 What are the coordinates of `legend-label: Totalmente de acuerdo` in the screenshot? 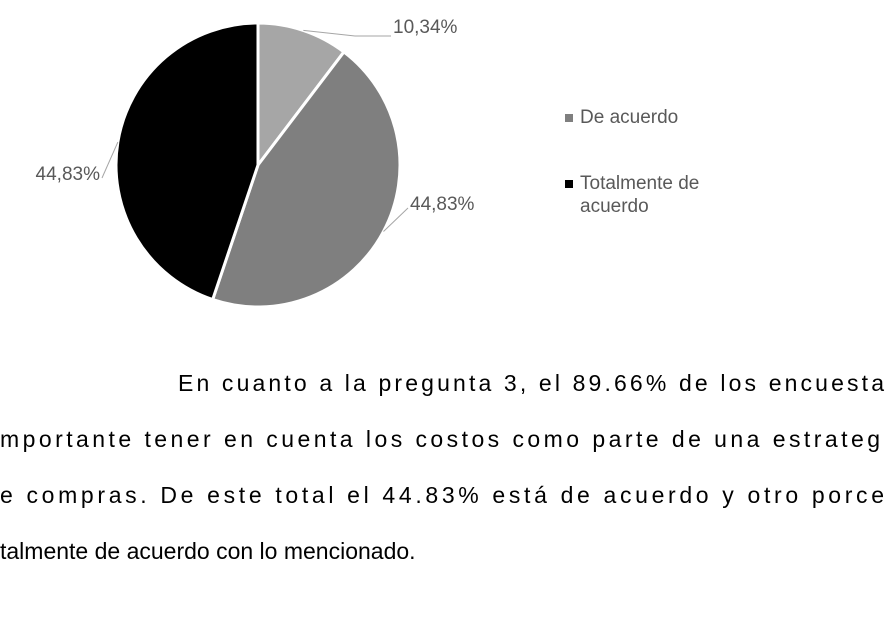 It's located at (640, 195).